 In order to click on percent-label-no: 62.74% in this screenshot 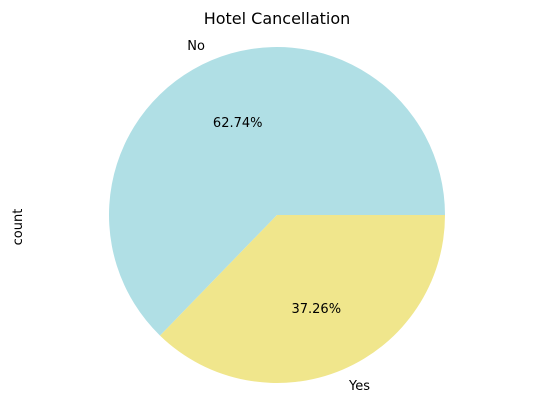, I will do `click(238, 123)`.